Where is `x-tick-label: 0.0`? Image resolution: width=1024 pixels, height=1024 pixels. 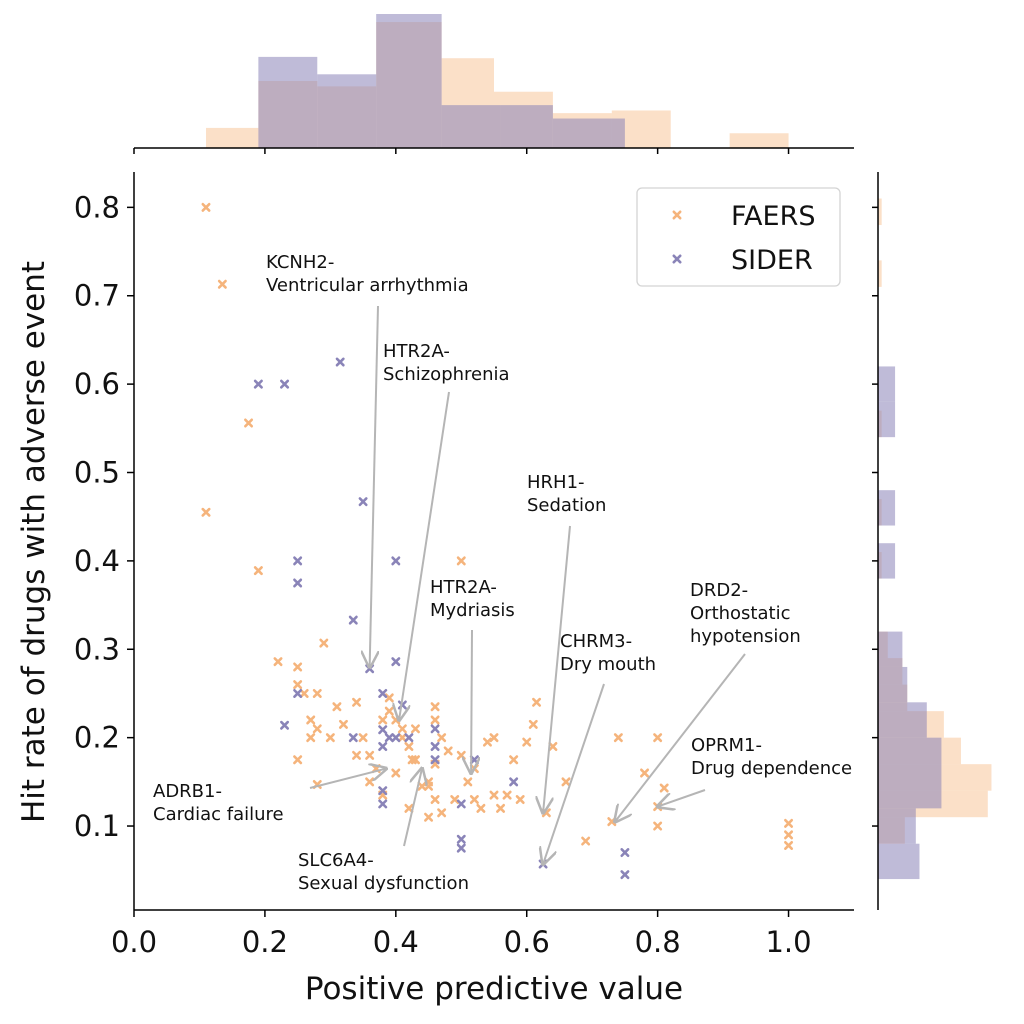
x-tick-label: 0.0 is located at coordinates (134, 942).